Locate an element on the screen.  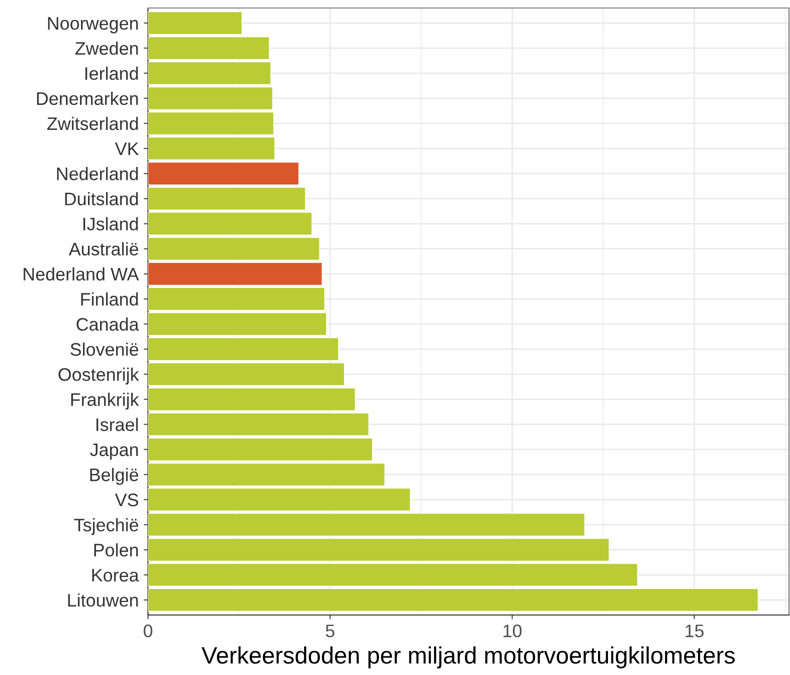
y-tick-label: VS is located at coordinates (126, 500).